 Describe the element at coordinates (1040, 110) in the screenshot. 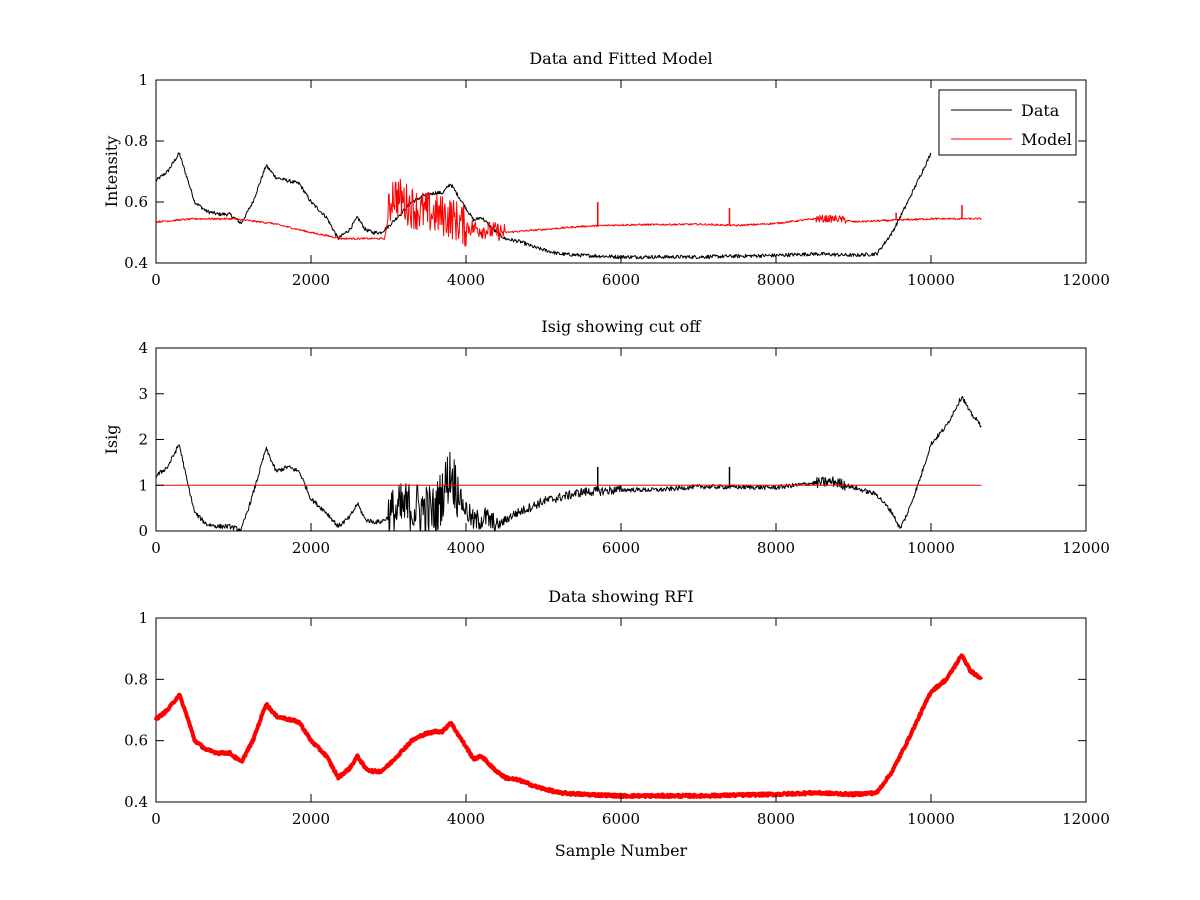

I see `legend-label-data: Data` at that location.